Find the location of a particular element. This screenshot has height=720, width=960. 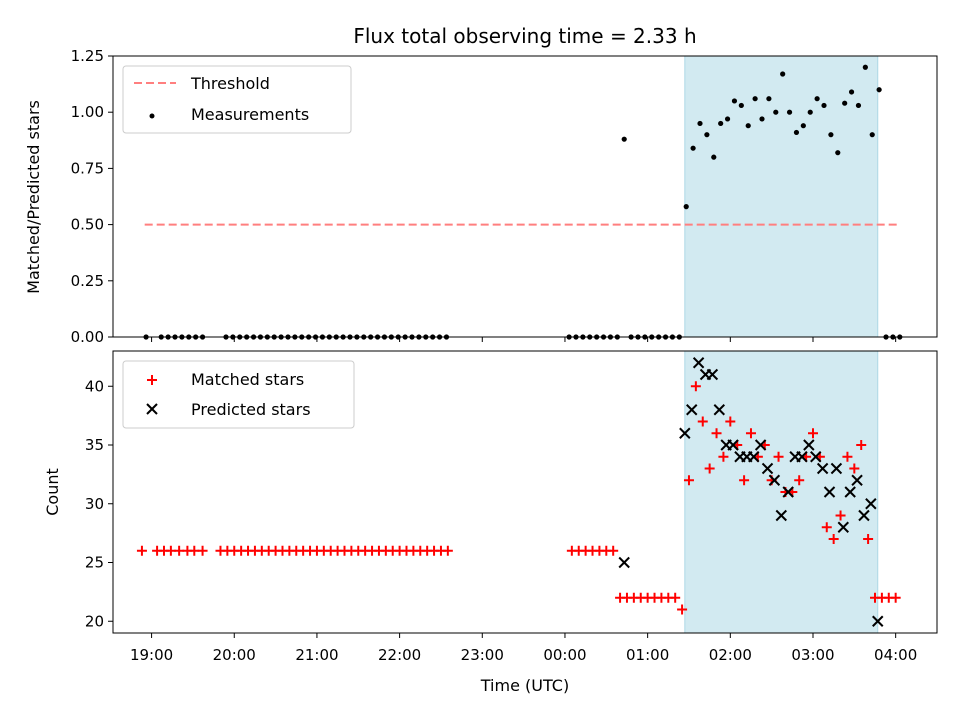

count-panel-legend: Matched stars Predicted stars is located at coordinates (238, 394).